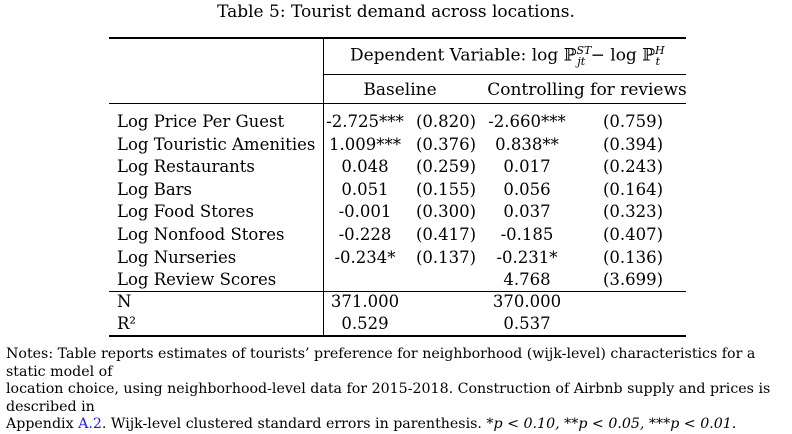 Image resolution: width=792 pixels, height=434 pixels. I want to click on reviews-std-error: (0.394), so click(633, 144).